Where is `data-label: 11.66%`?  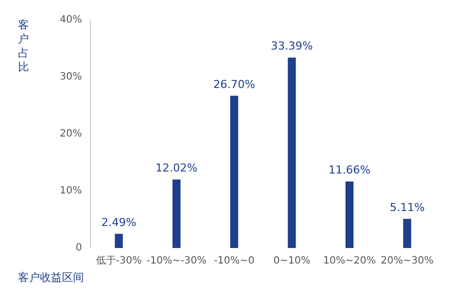 data-label: 11.66% is located at coordinates (349, 170).